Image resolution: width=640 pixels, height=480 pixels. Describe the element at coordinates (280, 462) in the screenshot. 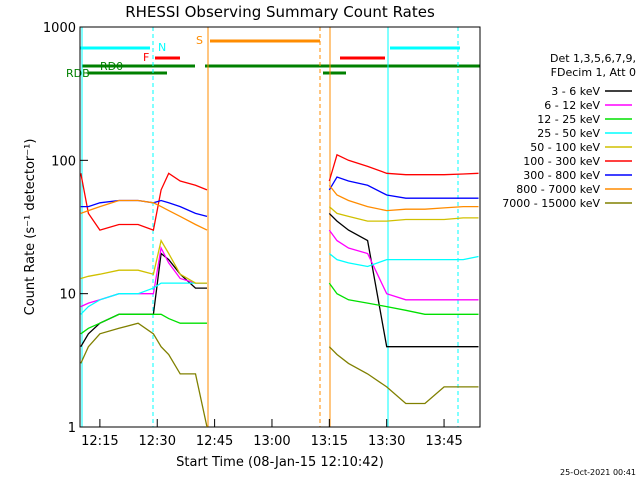

I see `x-axis-label: Start Time (08-Jan-15 12:10:42)` at that location.